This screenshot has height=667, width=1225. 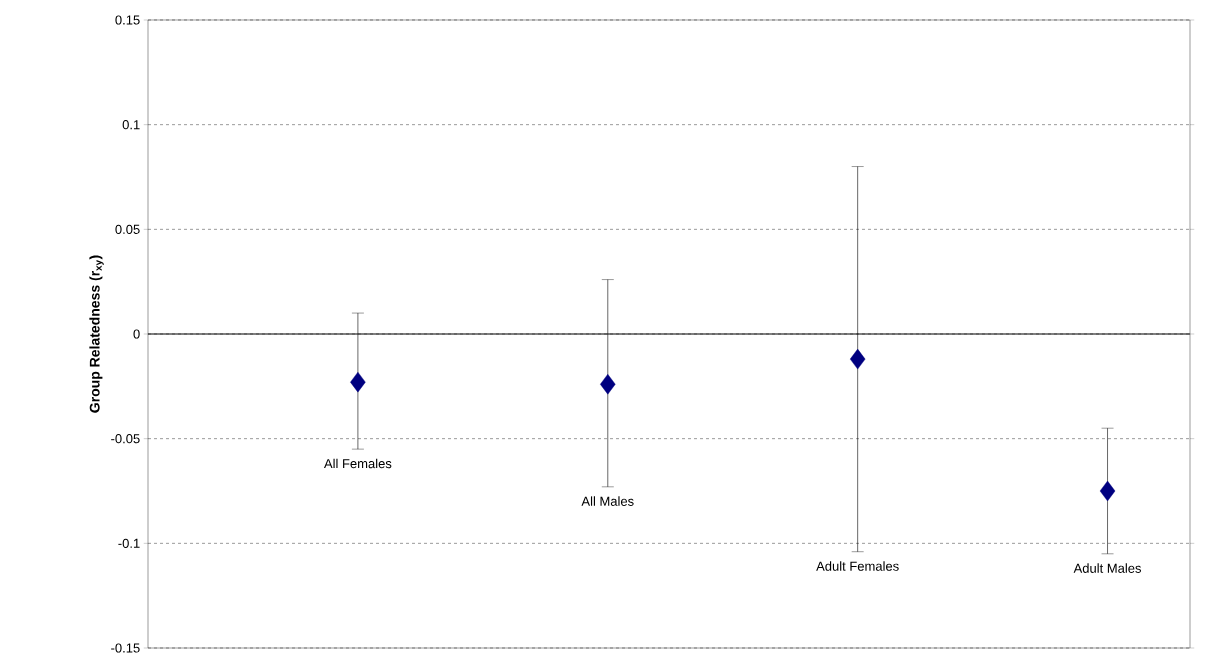 I want to click on x-tick-label: All Males, so click(x=607, y=501).